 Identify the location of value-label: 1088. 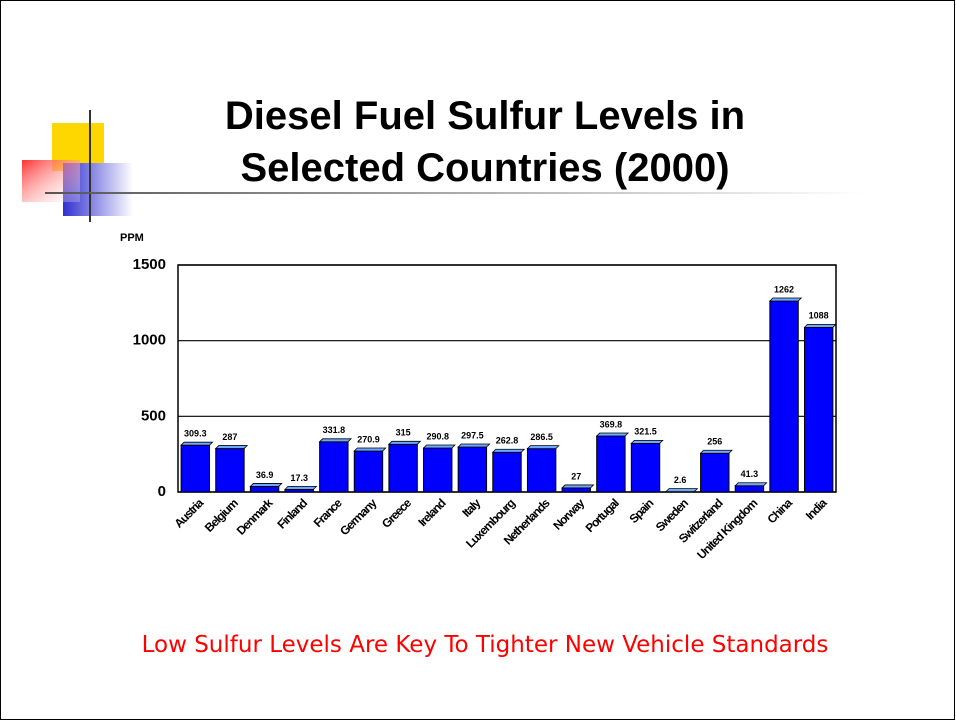
(819, 316).